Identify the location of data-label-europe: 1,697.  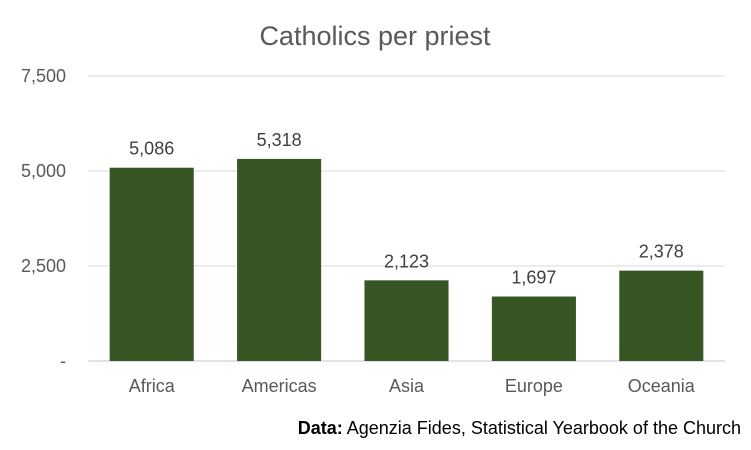
(533, 278).